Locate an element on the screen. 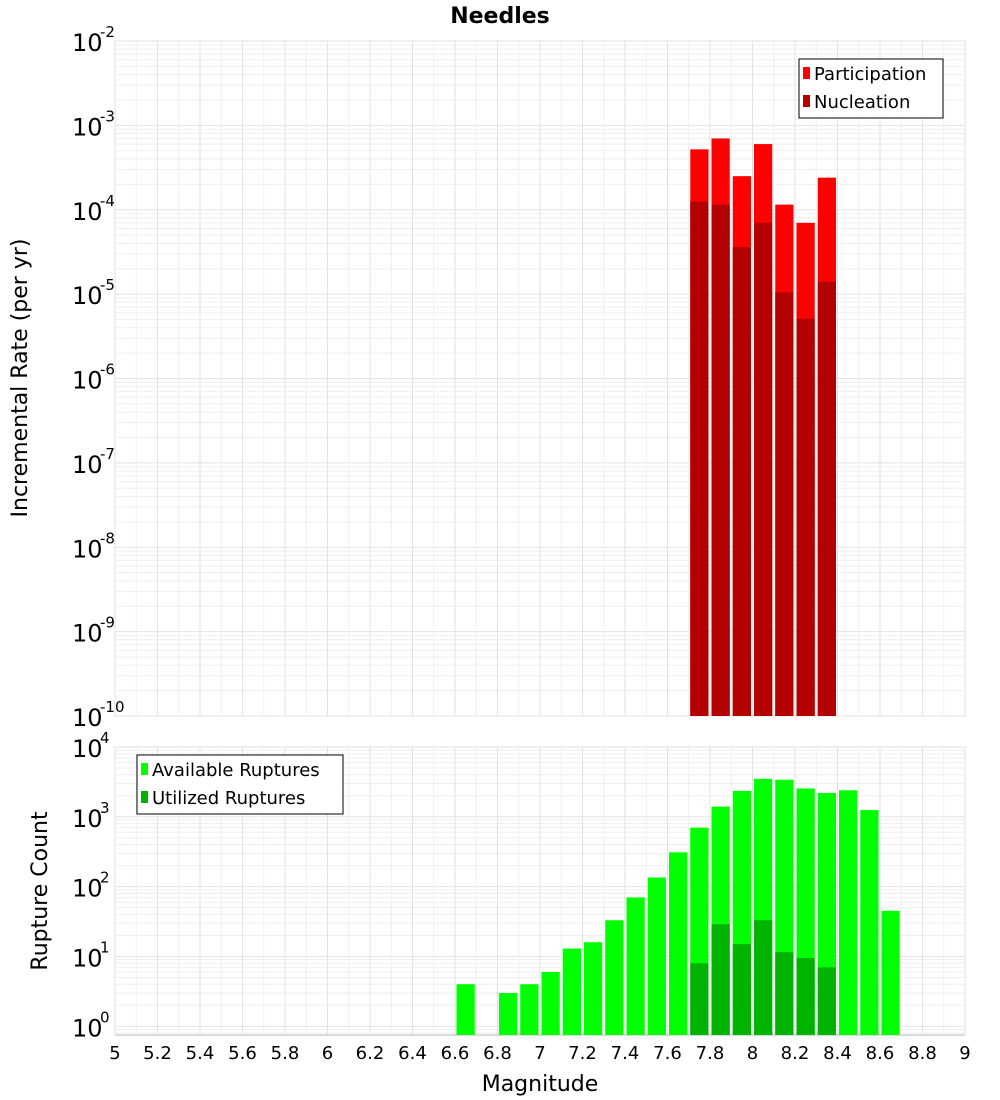  y-tick-exponent: -5 is located at coordinates (107, 285).